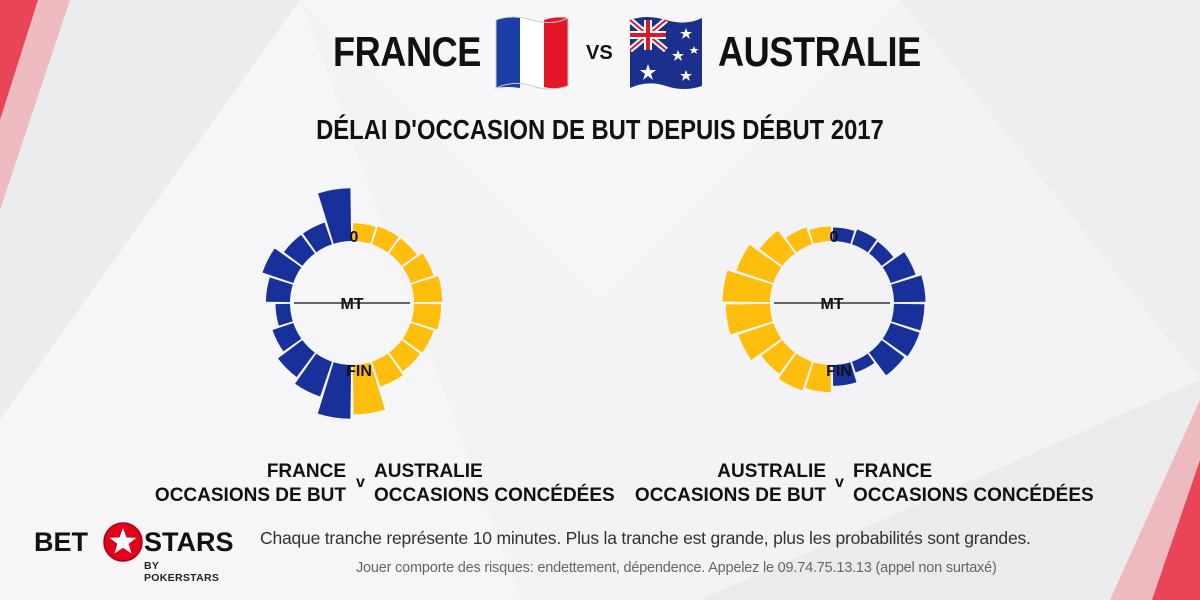 This screenshot has width=1200, height=600. Describe the element at coordinates (306, 471) in the screenshot. I see `chart-0-caption-left-line-1: FRANCE` at that location.